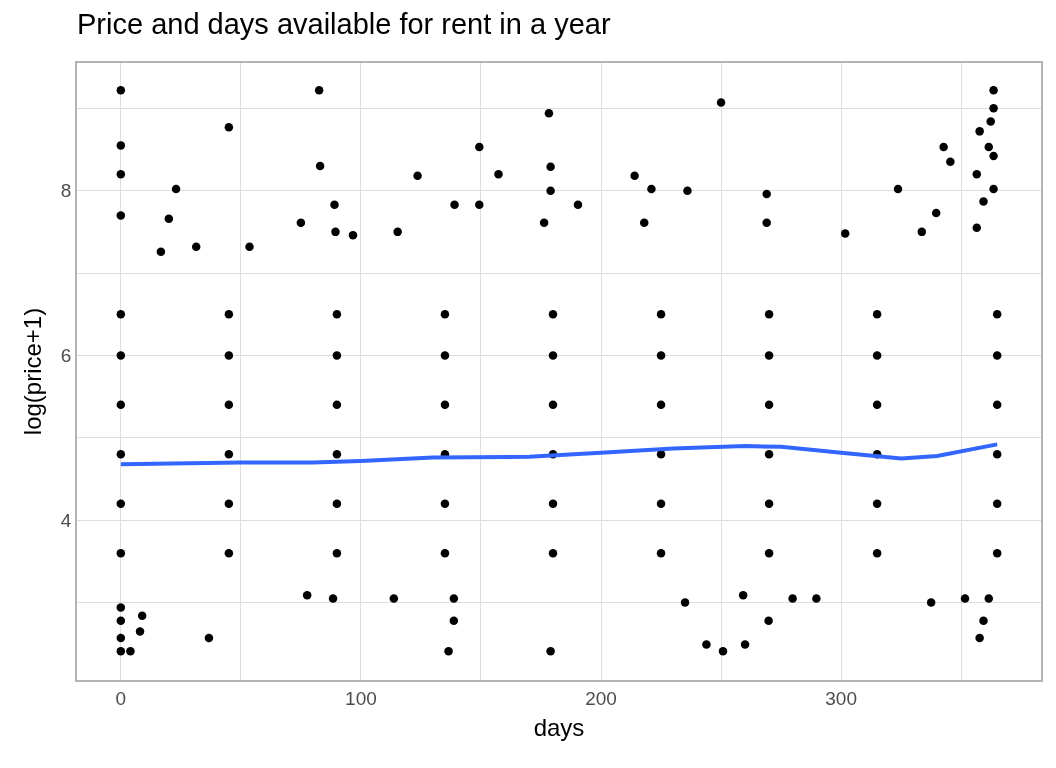  What do you see at coordinates (66, 520) in the screenshot?
I see `y-tick-label: 4` at bounding box center [66, 520].